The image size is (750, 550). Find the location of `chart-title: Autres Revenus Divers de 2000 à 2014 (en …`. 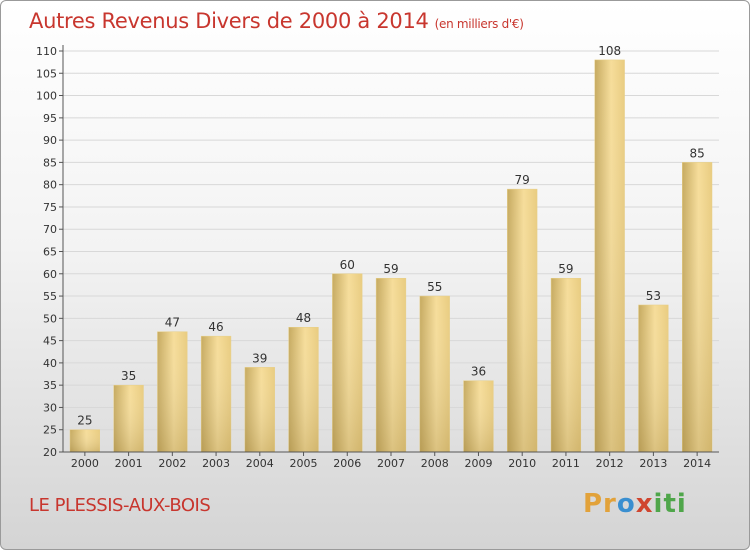

chart-title: Autres Revenus Divers de 2000 à 2014 (en … is located at coordinates (276, 21).